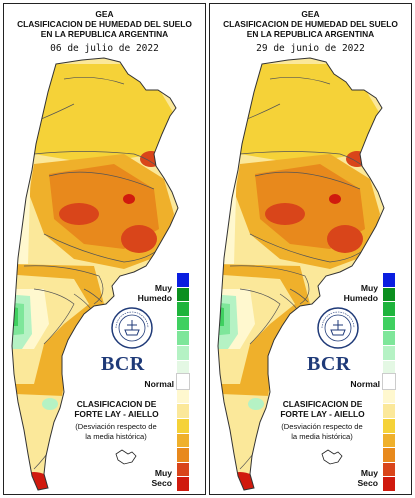 The image size is (415, 498). Describe the element at coordinates (338, 328) in the screenshot. I see `bcr-seal-logo` at that location.